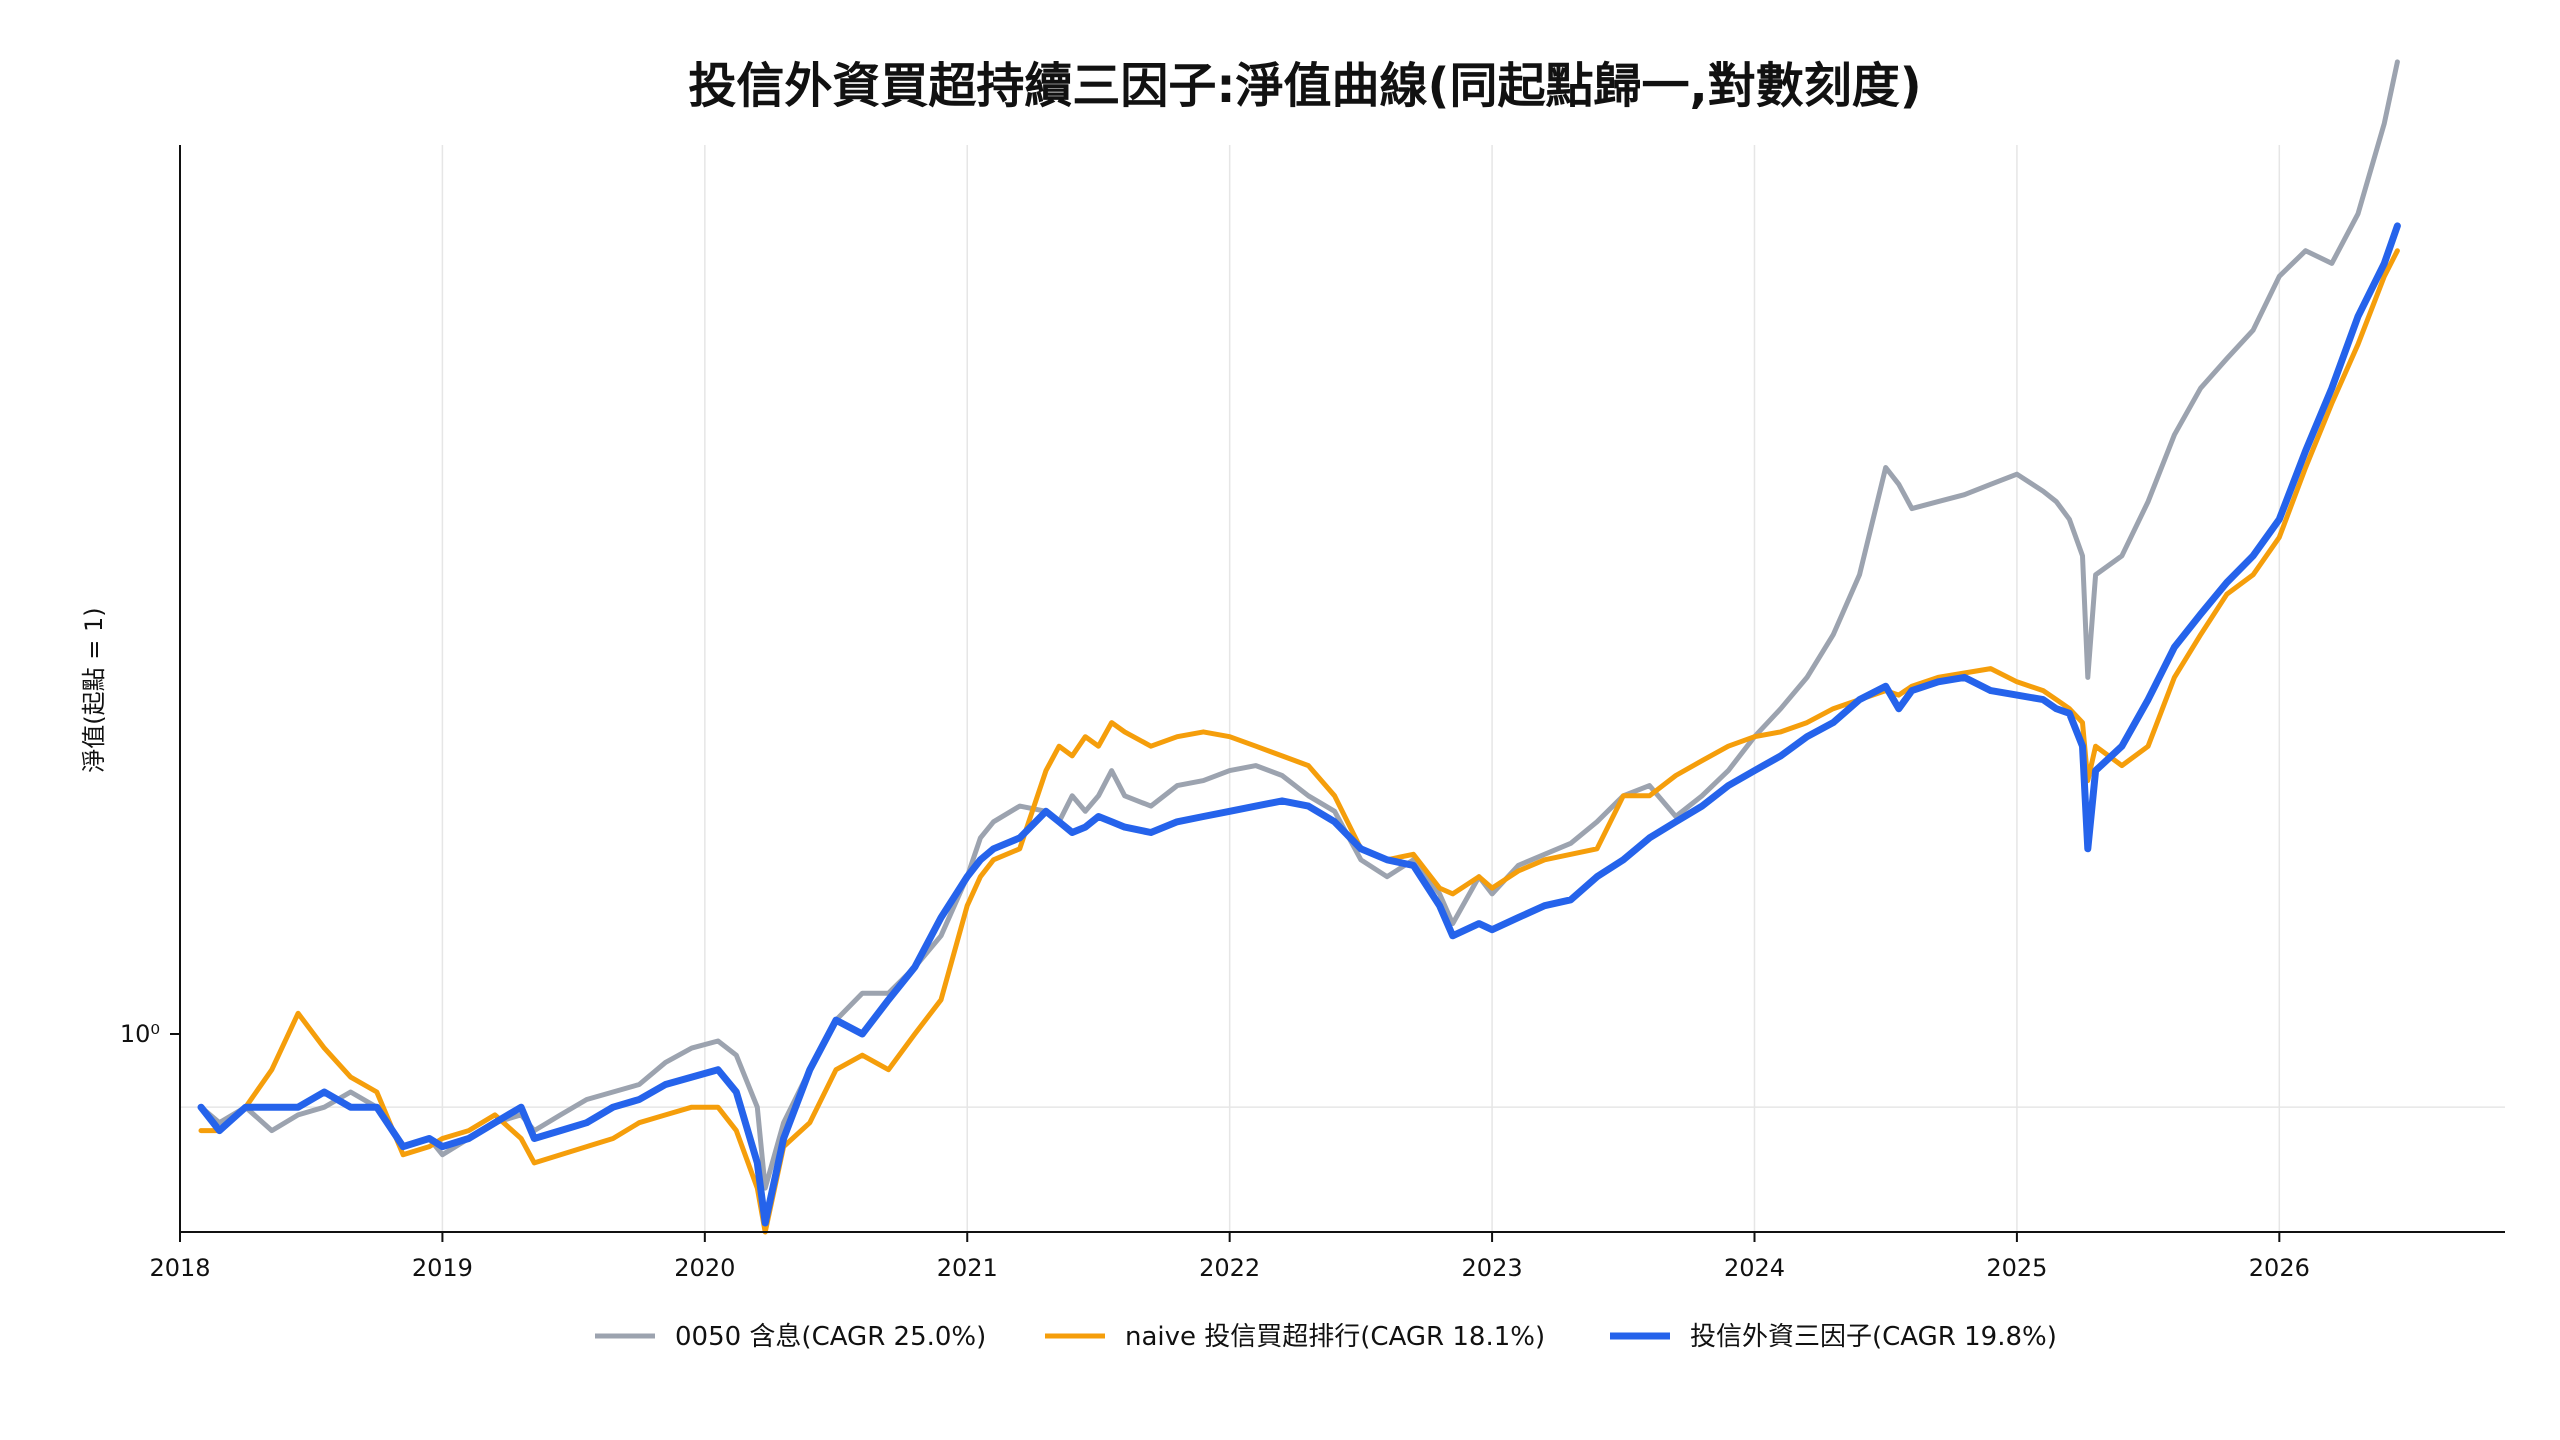 The image size is (2560, 1440). Describe the element at coordinates (704, 1268) in the screenshot. I see `x-tick-label: 2020` at that location.